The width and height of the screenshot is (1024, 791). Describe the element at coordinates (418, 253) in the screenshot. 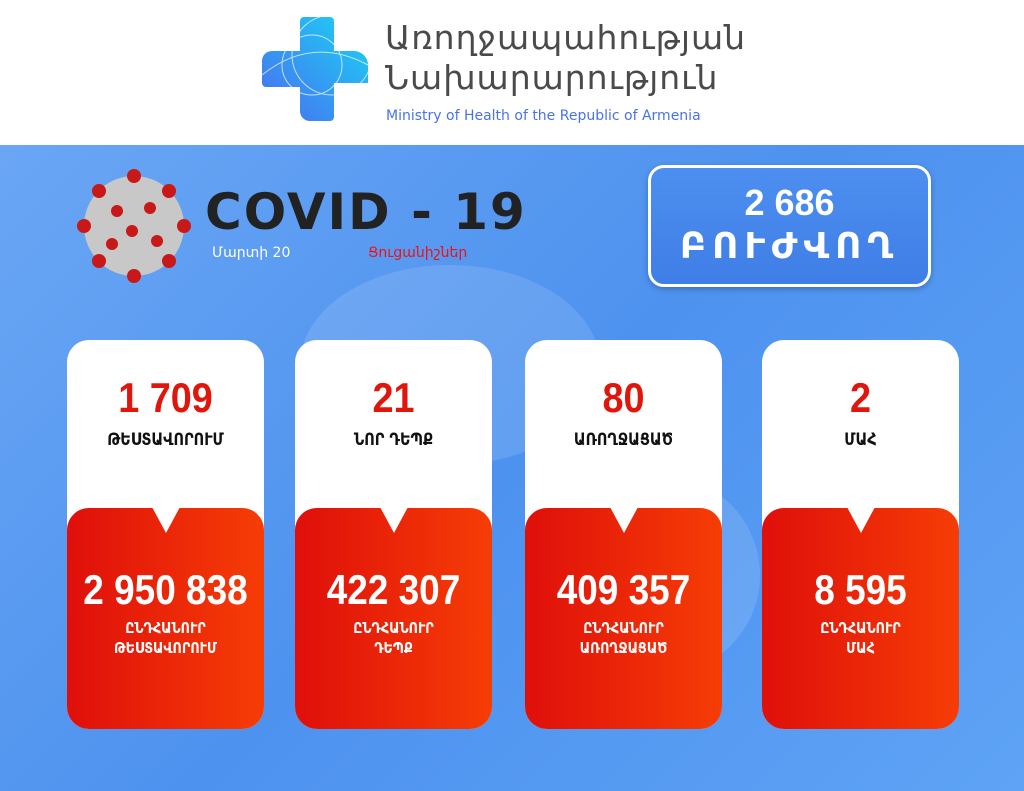

I see `indicators-label: Ցուցանիշներ` at that location.